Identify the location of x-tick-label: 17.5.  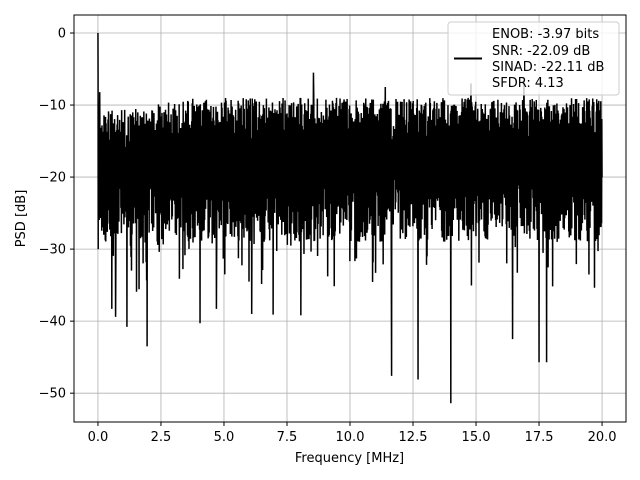
(539, 437).